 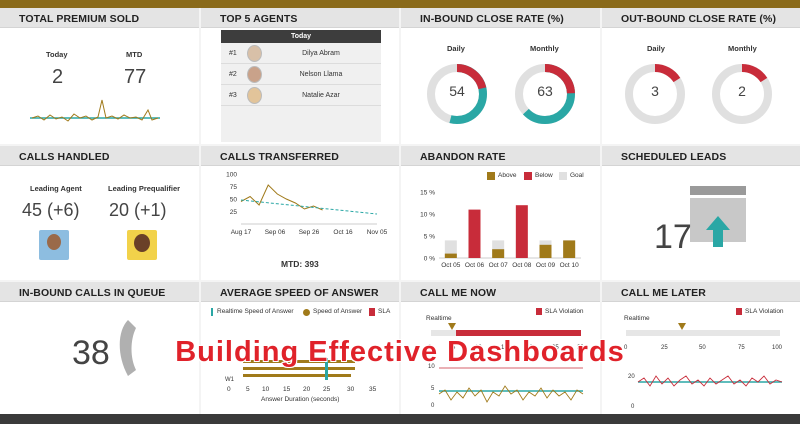 What do you see at coordinates (701, 213) in the screenshot?
I see `scheduled-leads-panel: SCHEDULED LEADS 17` at bounding box center [701, 213].